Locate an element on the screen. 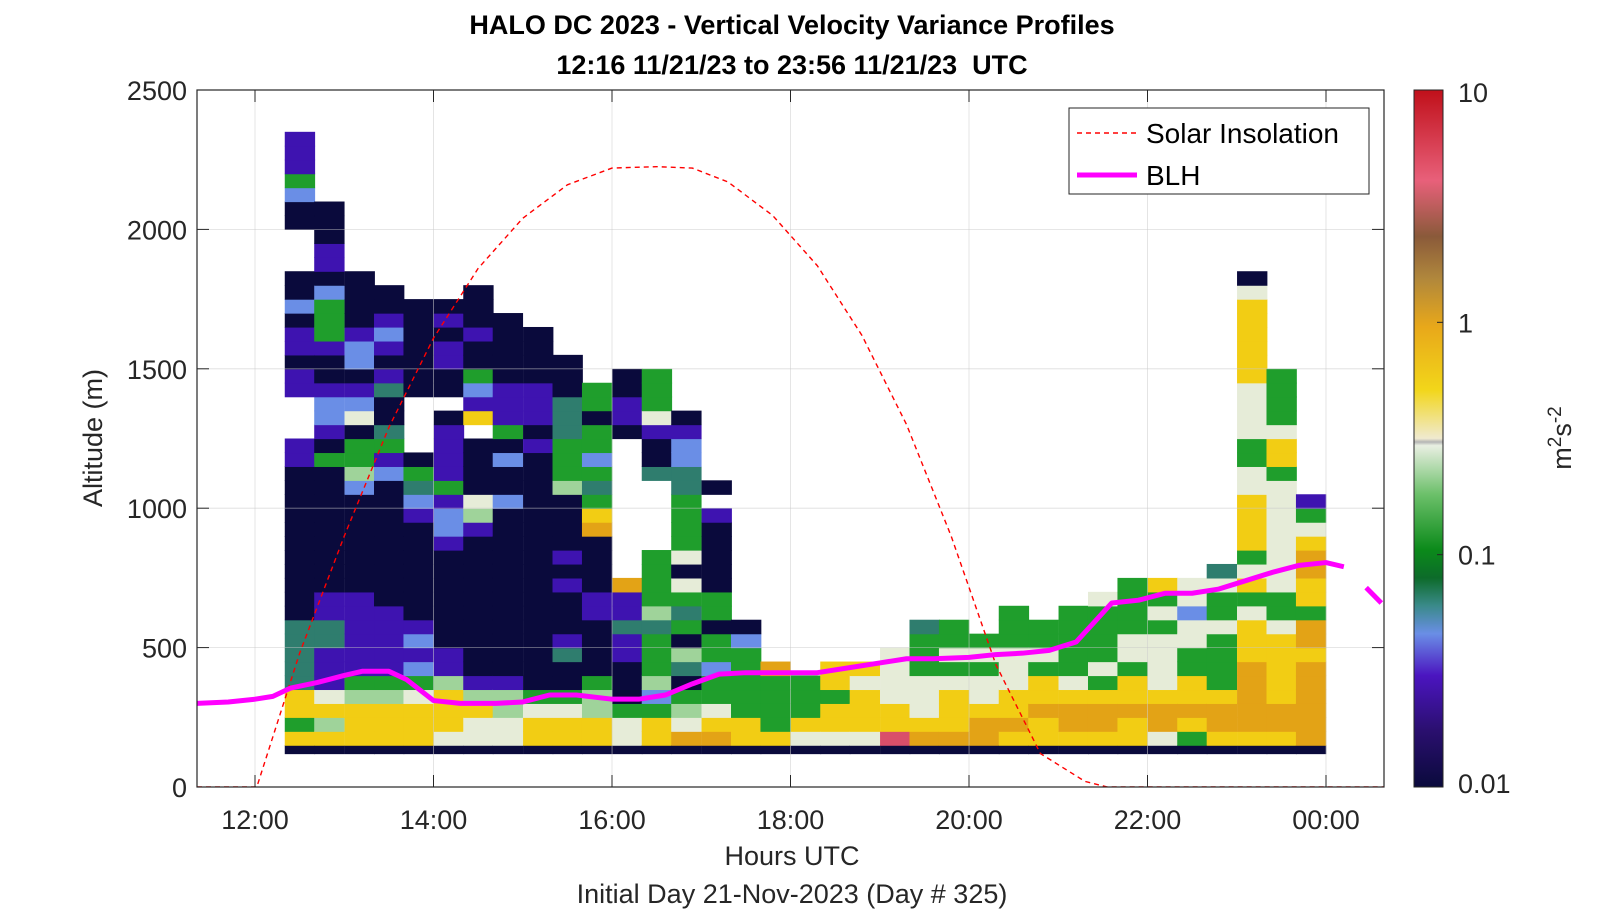 This screenshot has width=1607, height=911. colorbar-tick-label: 1 is located at coordinates (1465, 323).